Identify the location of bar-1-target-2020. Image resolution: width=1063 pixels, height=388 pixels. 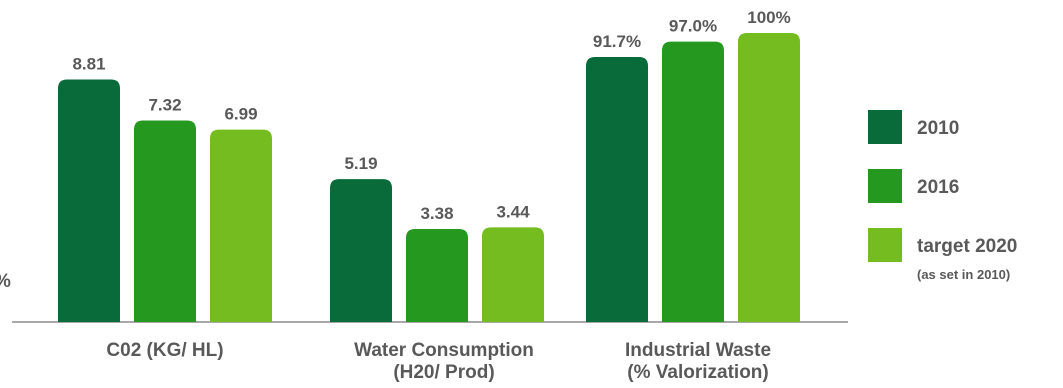
(241, 225).